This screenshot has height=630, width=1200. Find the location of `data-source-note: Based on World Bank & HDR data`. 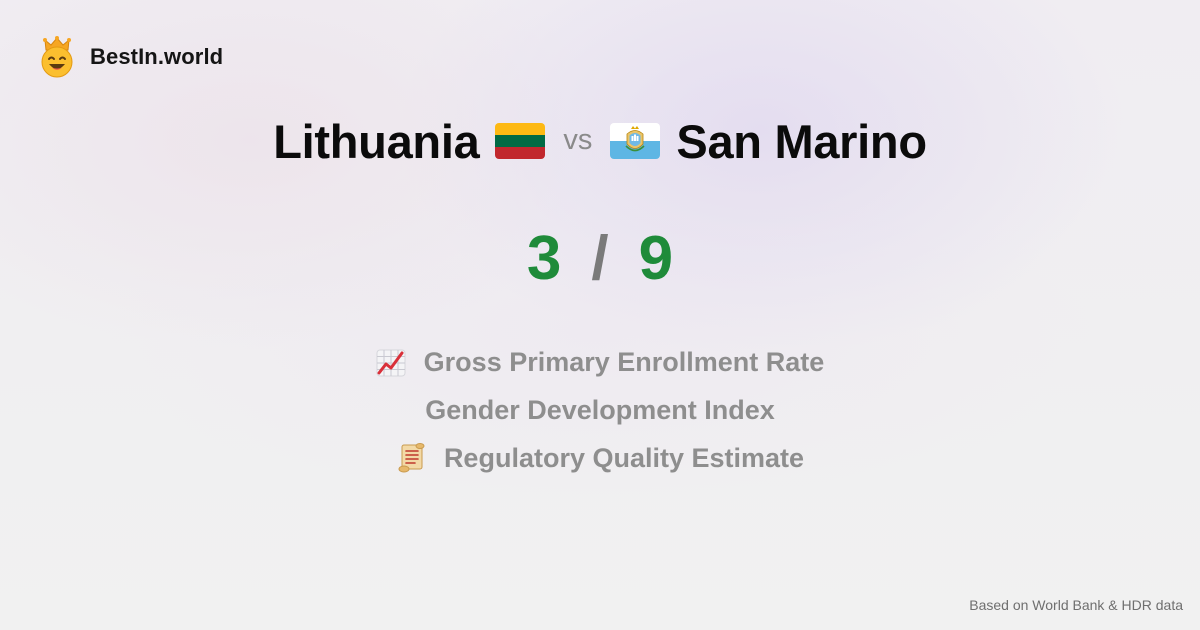

data-source-note: Based on World Bank & HDR data is located at coordinates (1076, 605).